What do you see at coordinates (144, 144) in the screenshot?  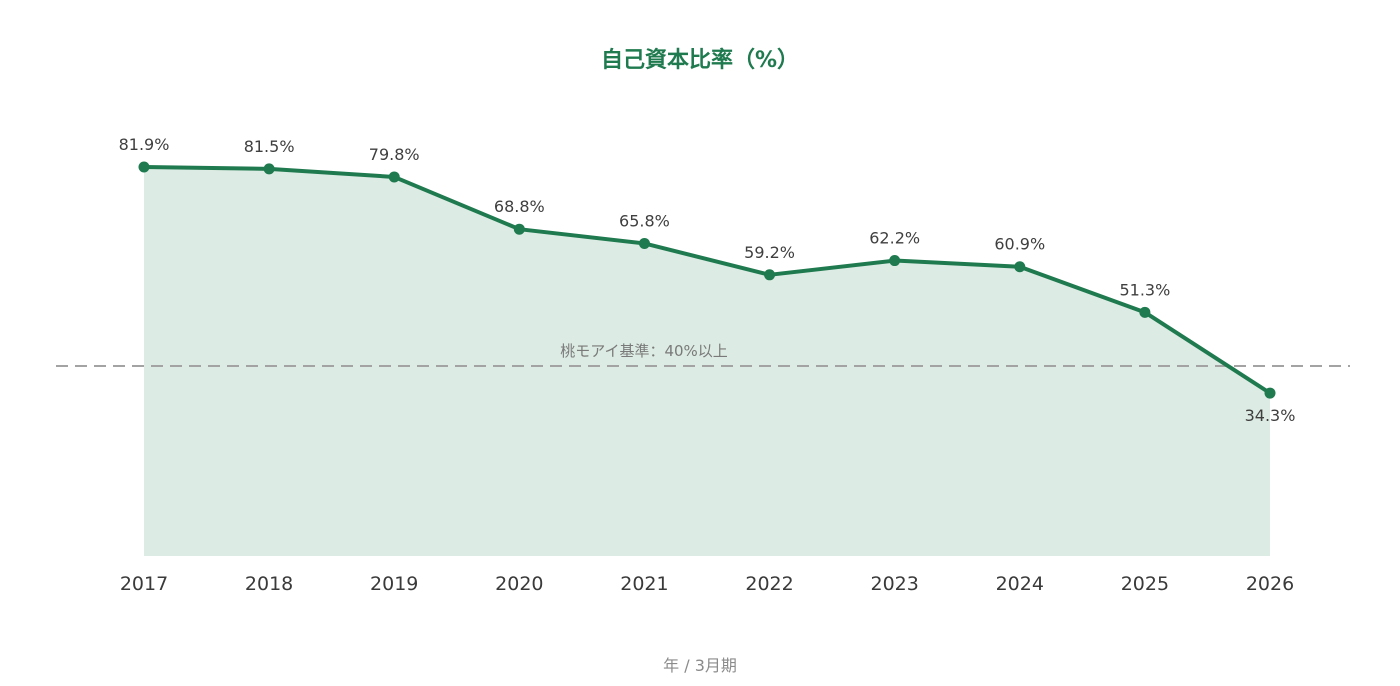 I see `data-label-2017: 81.9%` at bounding box center [144, 144].